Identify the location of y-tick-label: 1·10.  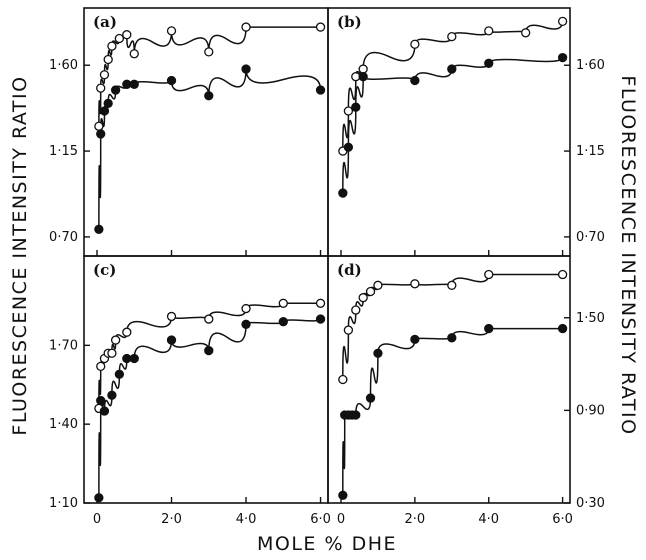
(63, 503).